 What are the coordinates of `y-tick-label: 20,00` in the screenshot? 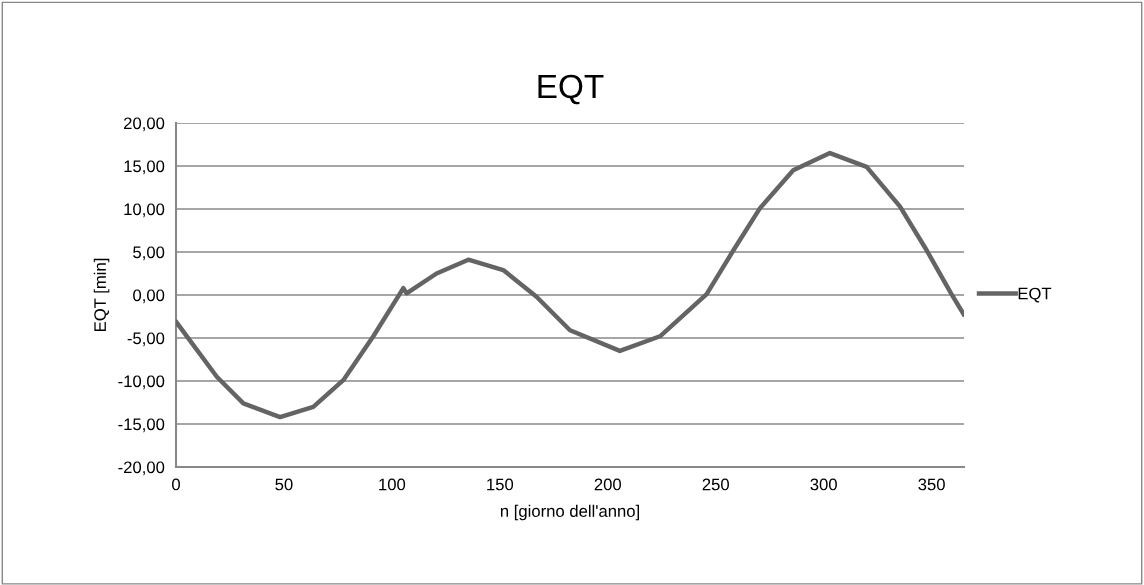 It's located at (144, 124).